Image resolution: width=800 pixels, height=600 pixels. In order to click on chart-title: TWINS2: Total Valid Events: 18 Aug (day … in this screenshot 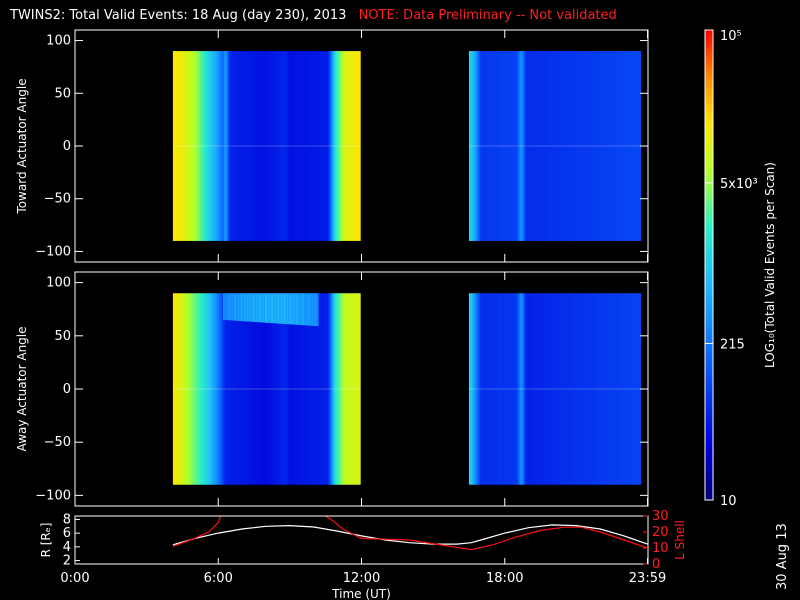, I will do `click(313, 15)`.